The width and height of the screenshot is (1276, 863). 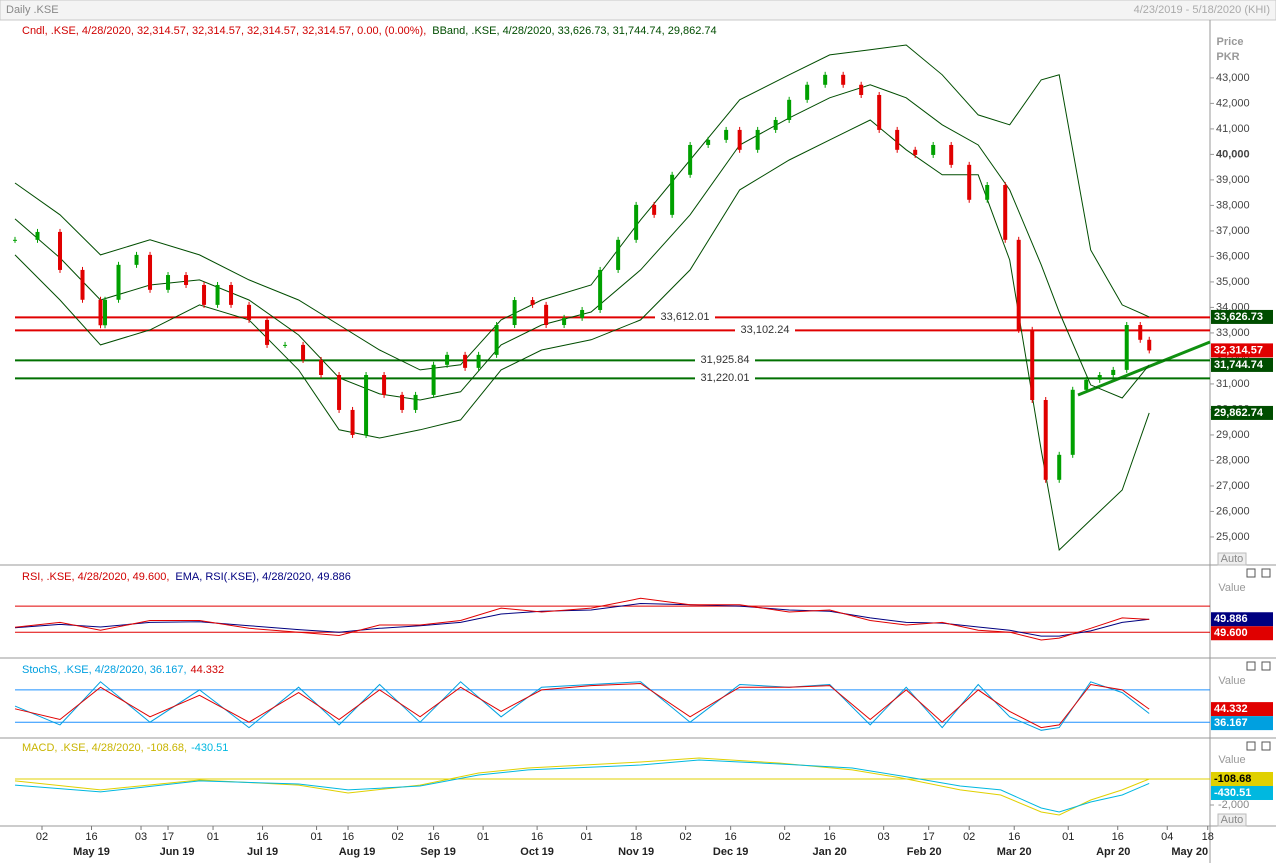 I want to click on value-label: 31,744.74, so click(x=1239, y=365).